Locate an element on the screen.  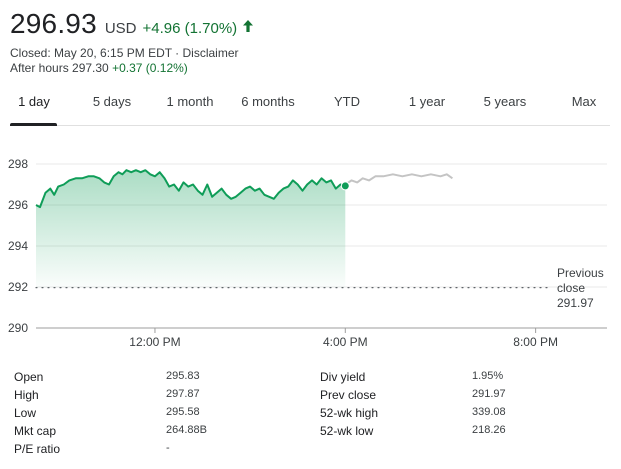
stat-value: 264.88B is located at coordinates (186, 430).